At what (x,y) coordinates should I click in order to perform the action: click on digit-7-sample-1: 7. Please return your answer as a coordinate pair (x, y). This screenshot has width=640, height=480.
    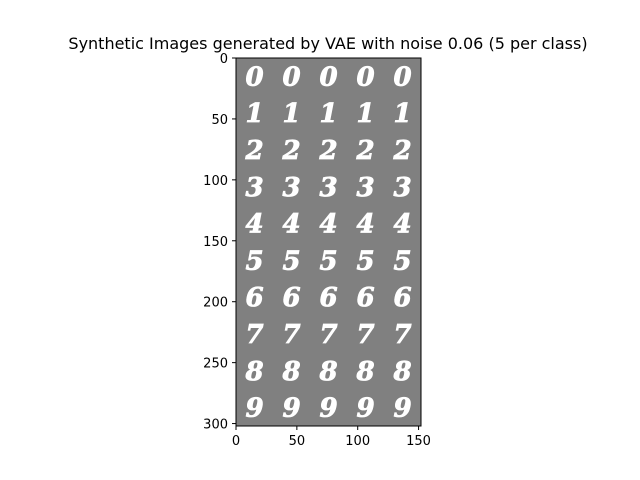
    Looking at the image, I should click on (254, 335).